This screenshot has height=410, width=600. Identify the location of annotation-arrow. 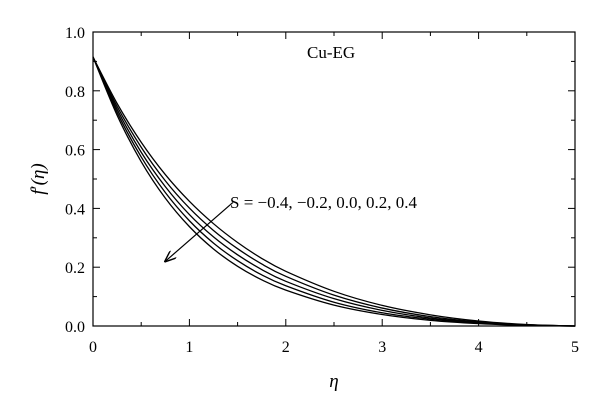
(199, 232).